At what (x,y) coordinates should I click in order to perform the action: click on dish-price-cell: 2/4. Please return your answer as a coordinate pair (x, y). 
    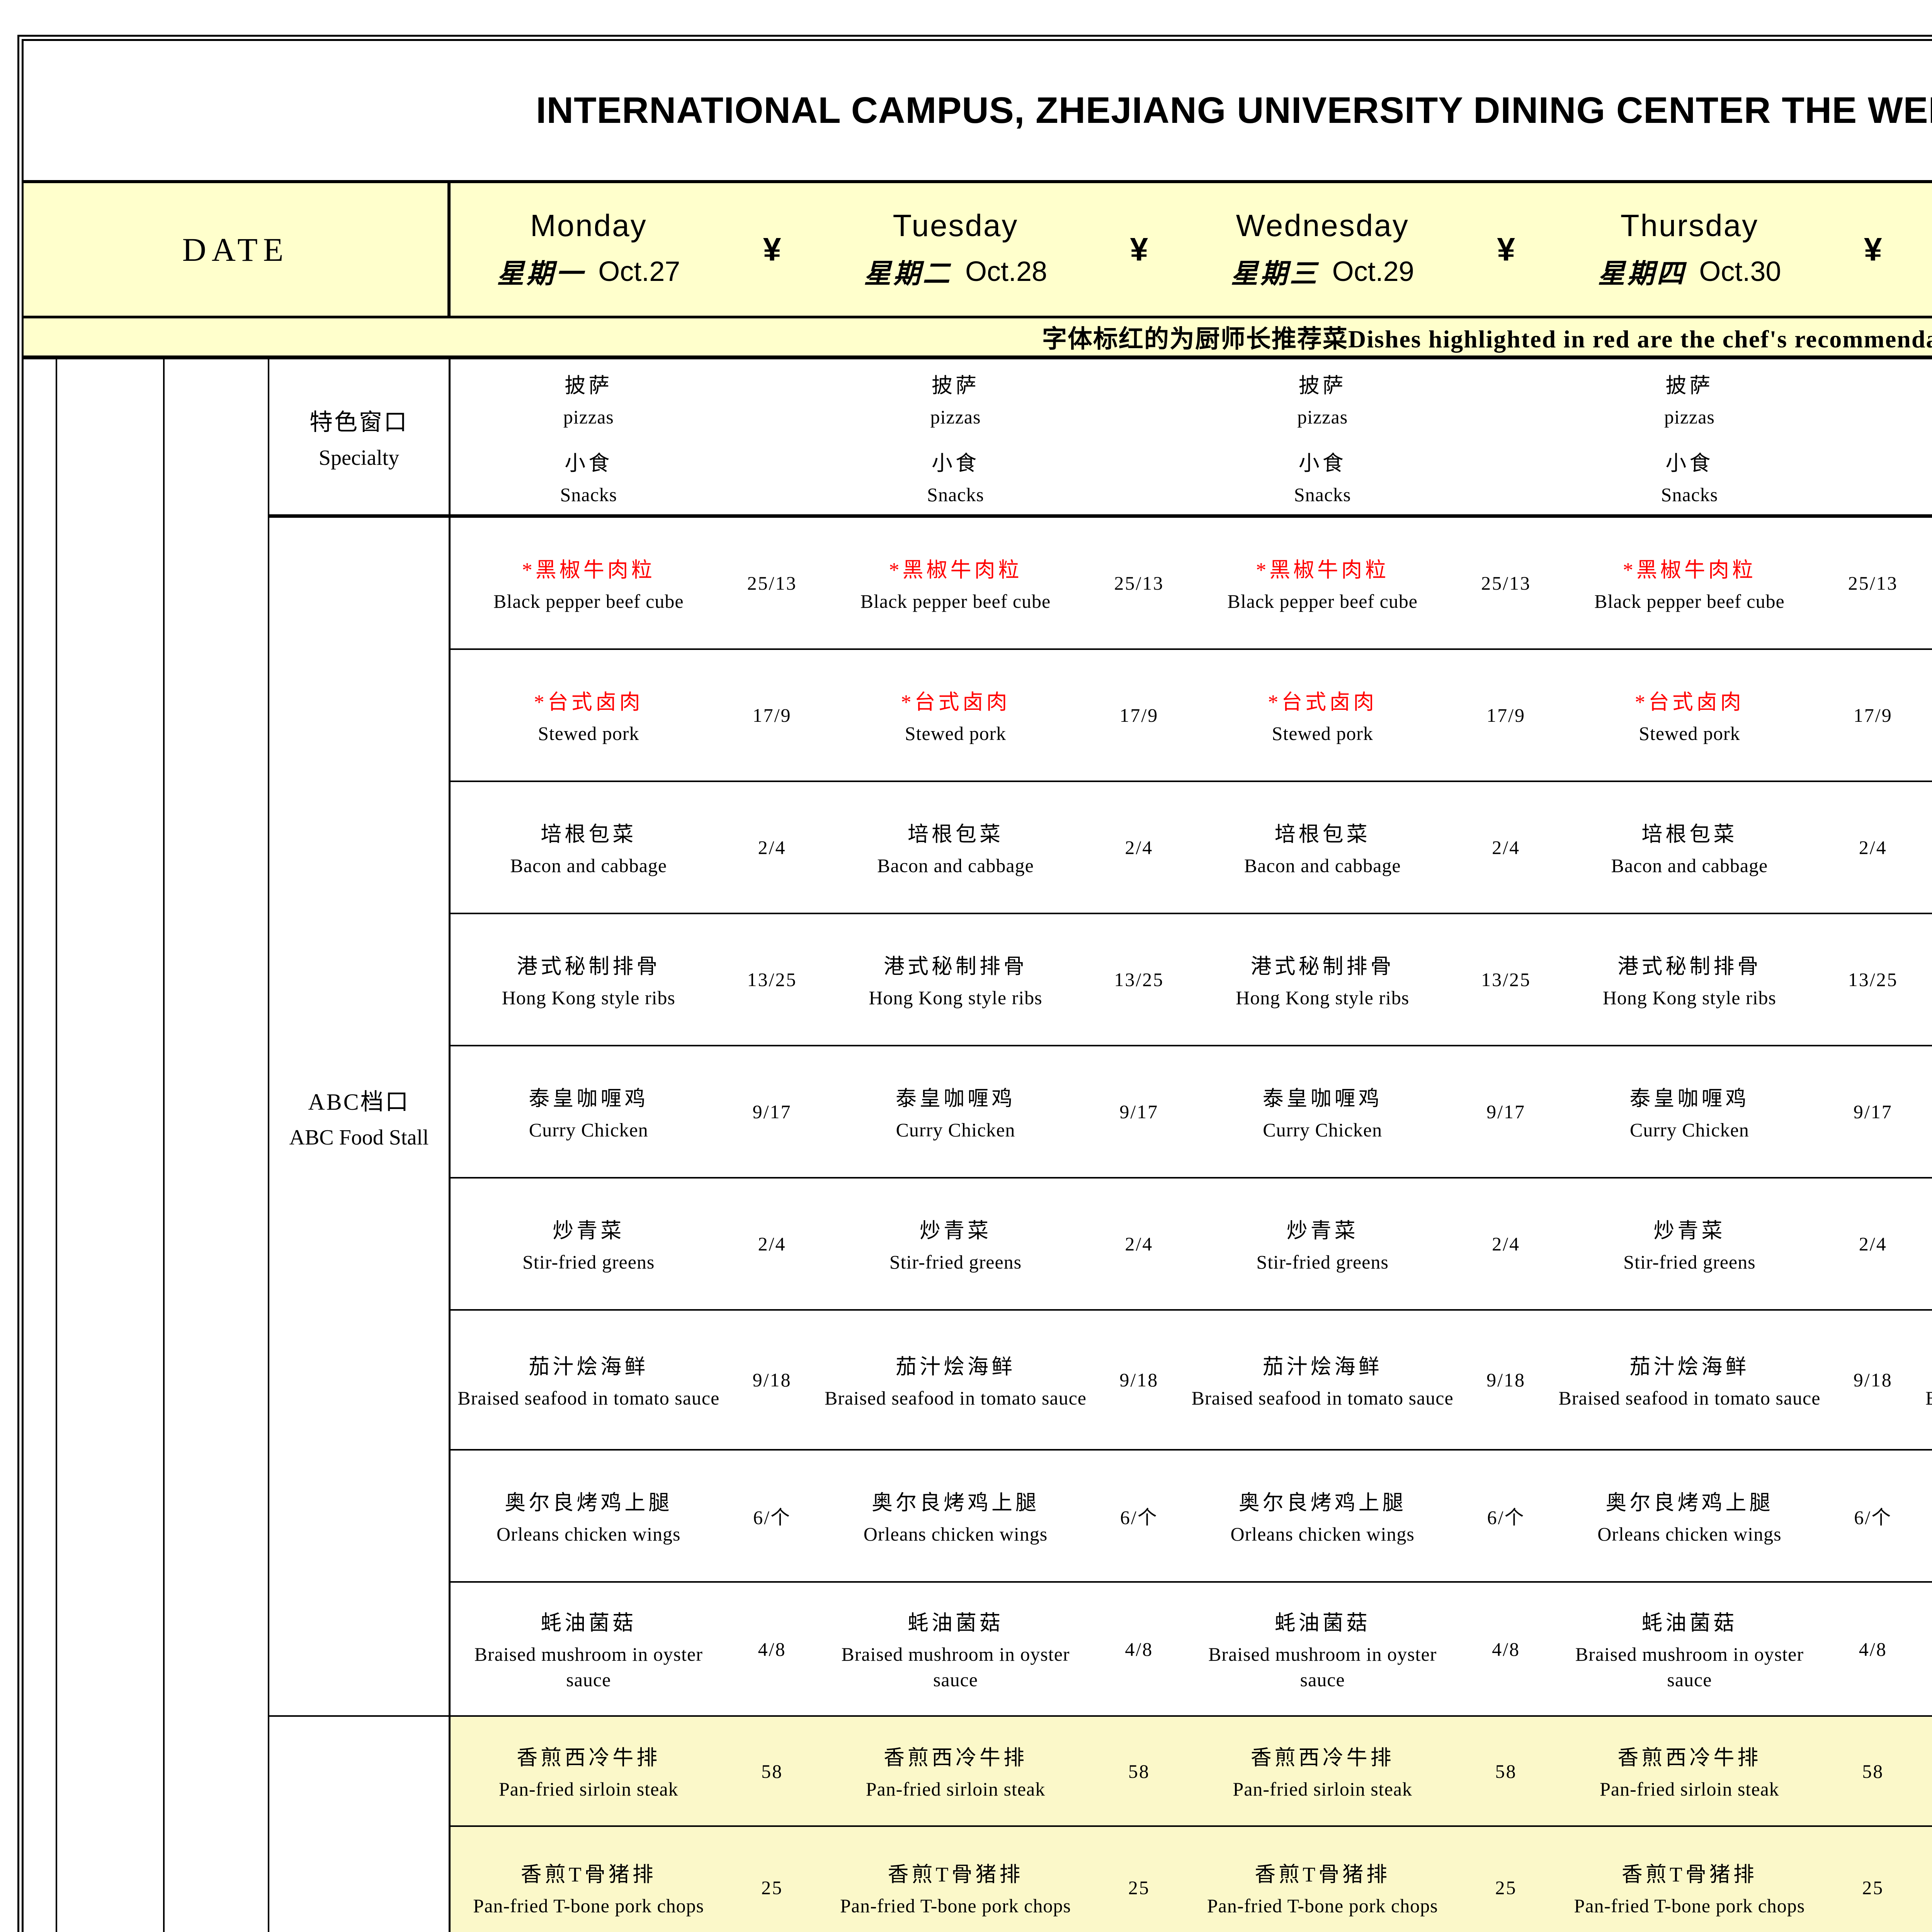
    Looking at the image, I should click on (1872, 848).